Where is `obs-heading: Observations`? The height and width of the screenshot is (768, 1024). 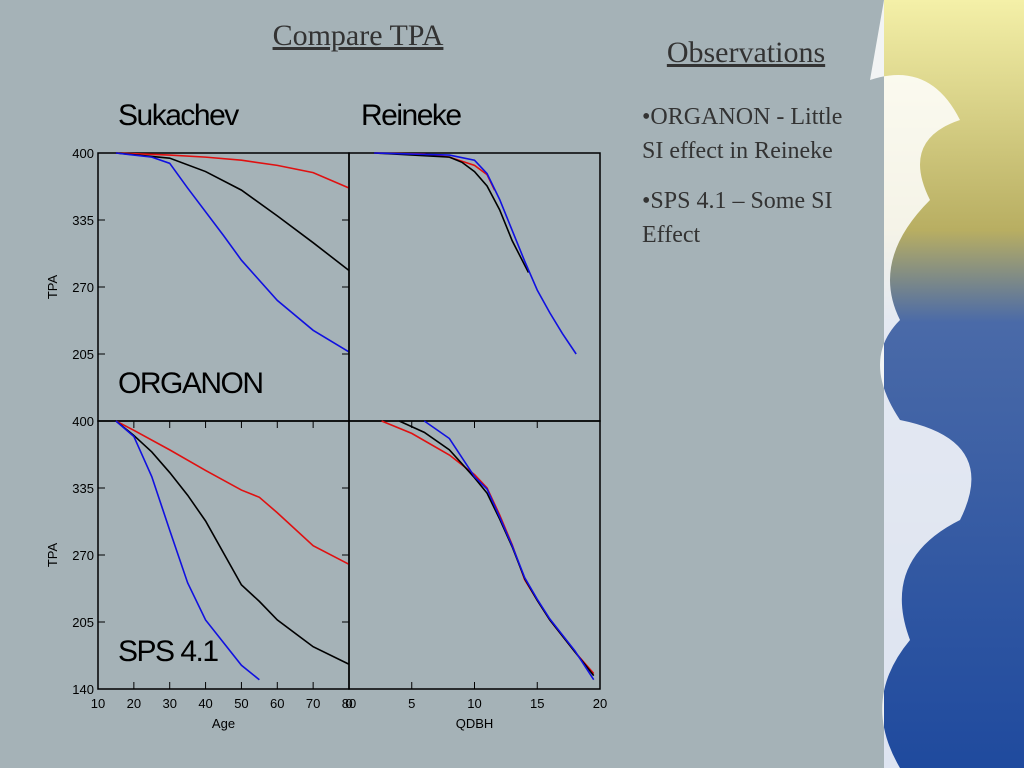 obs-heading: Observations is located at coordinates (746, 52).